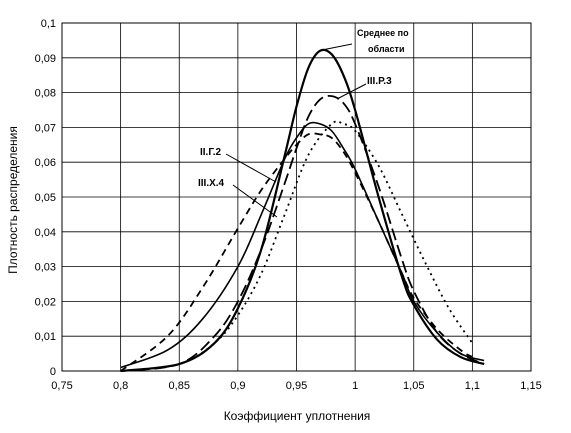 This screenshot has width=571, height=433. I want to click on y-tick-label: 0,09, so click(45, 59).